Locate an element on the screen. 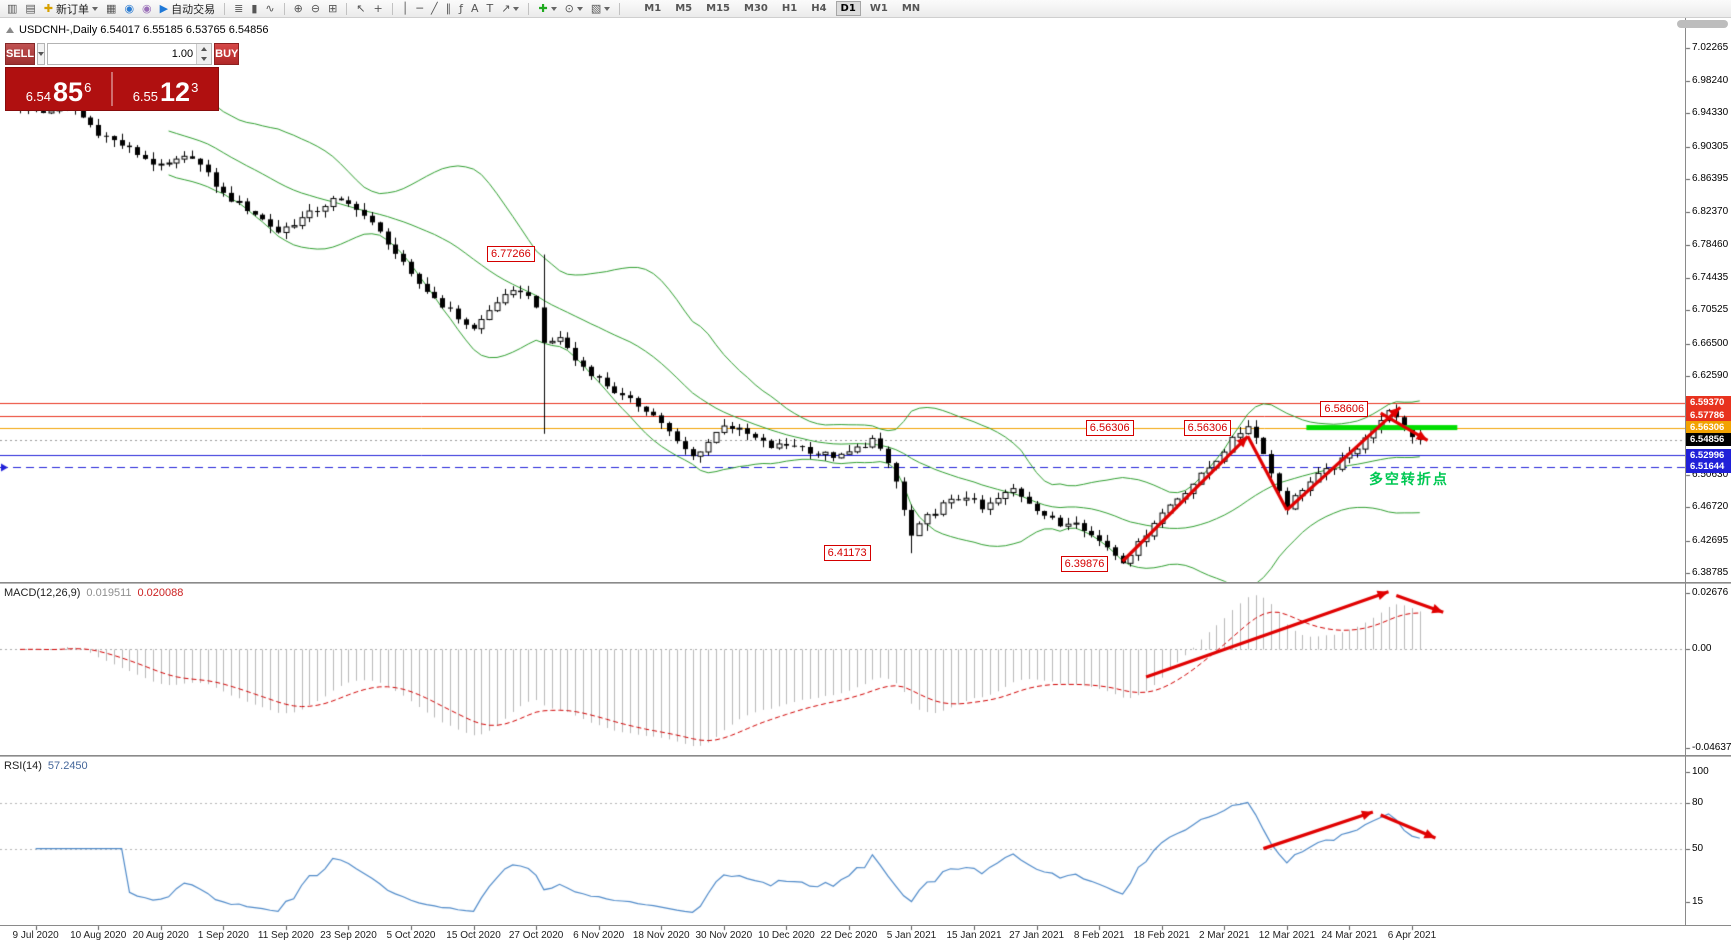 The width and height of the screenshot is (1731, 944). bid-ask-panel: 6.54 85 6 6.55 12 3 is located at coordinates (112, 89).